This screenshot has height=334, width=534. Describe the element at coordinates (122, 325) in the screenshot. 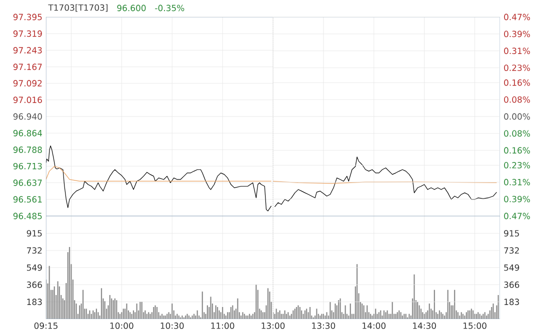

I see `x-tick-label: 10:00` at that location.